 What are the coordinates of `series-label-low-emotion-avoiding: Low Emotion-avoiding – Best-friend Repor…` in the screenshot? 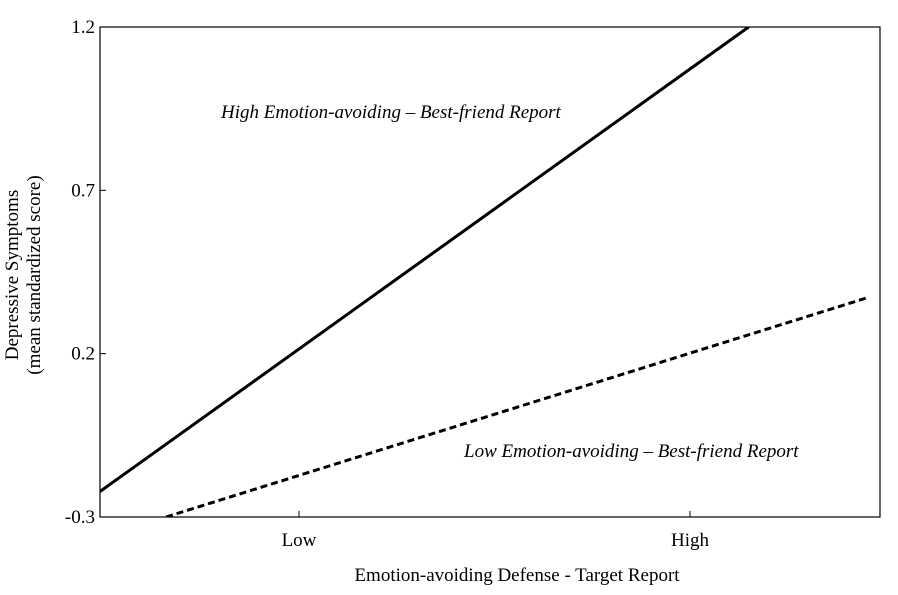 It's located at (631, 451).